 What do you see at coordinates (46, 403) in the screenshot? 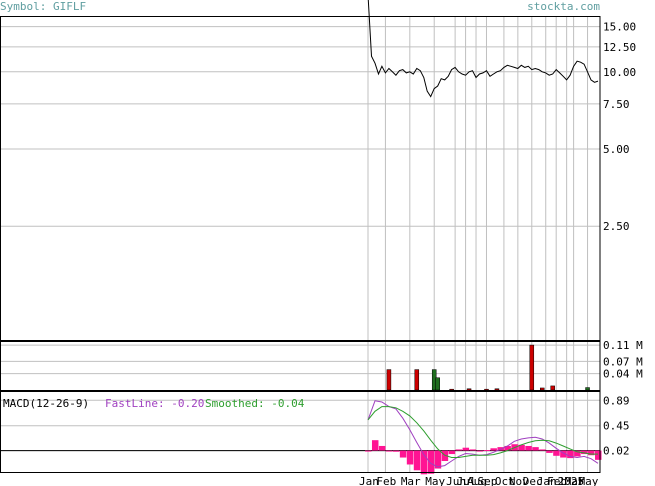
I see `macd-title: MACD(12-26-9)` at bounding box center [46, 403].